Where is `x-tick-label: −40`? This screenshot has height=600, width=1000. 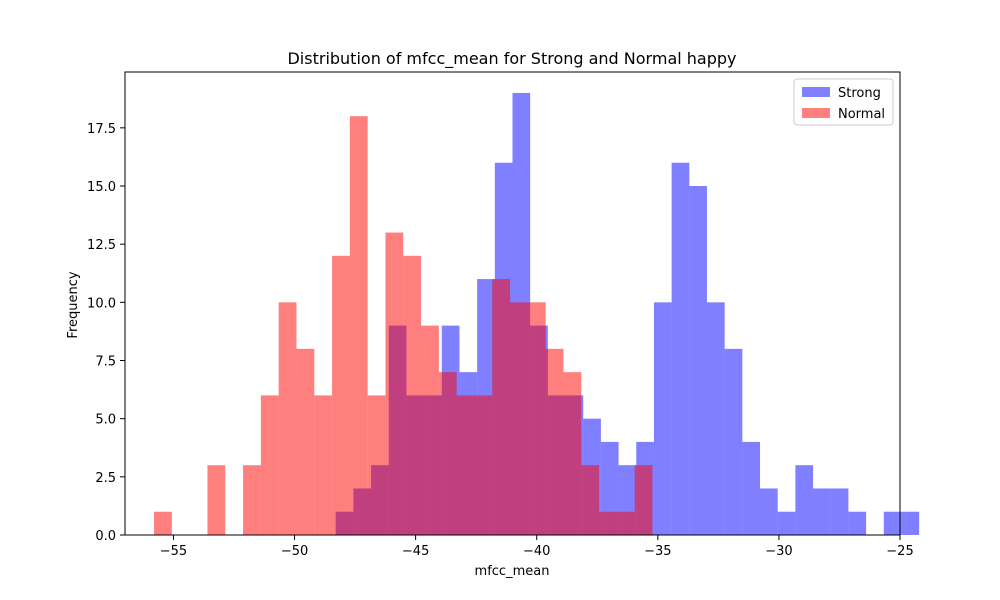 x-tick-label: −40 is located at coordinates (536, 551).